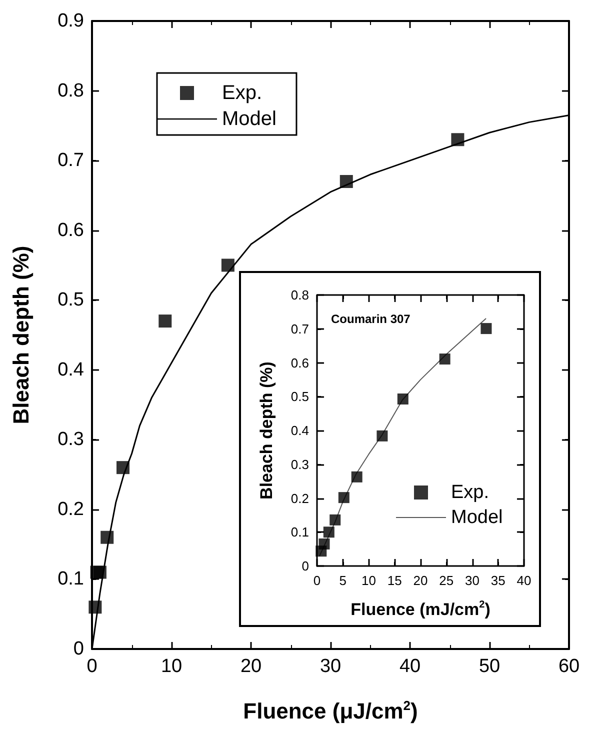  What do you see at coordinates (371, 319) in the screenshot?
I see `annotation: Coumarin 307` at bounding box center [371, 319].